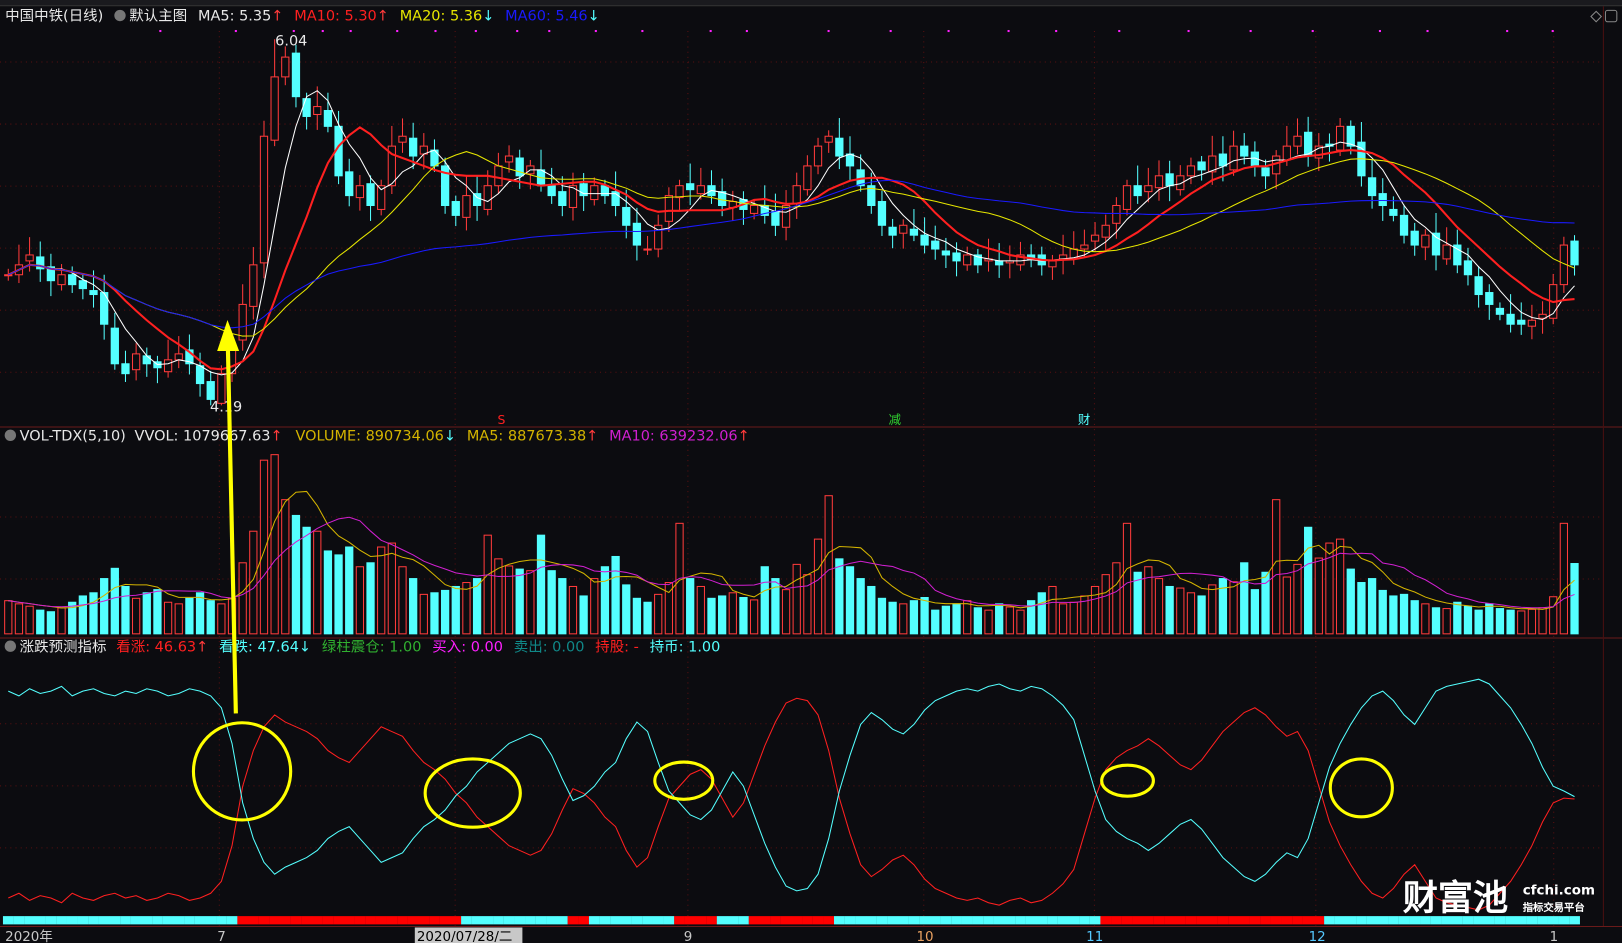  What do you see at coordinates (1596, 16) in the screenshot?
I see `diamond-icon` at bounding box center [1596, 16].